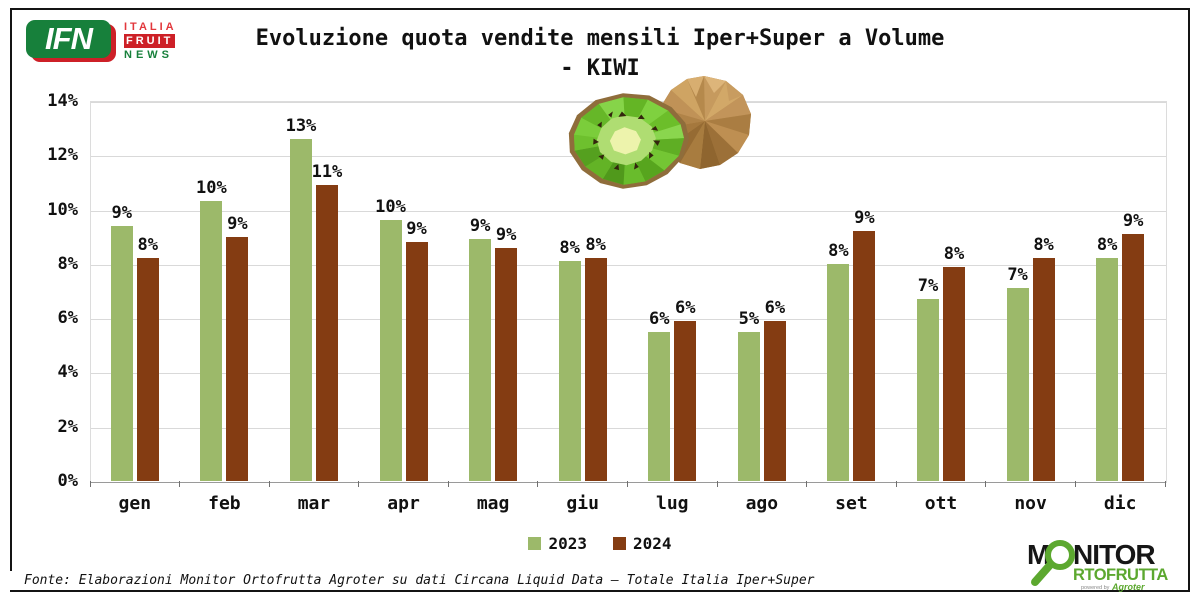  Describe the element at coordinates (403, 503) in the screenshot. I see `x-axis-label-apr: apr` at that location.